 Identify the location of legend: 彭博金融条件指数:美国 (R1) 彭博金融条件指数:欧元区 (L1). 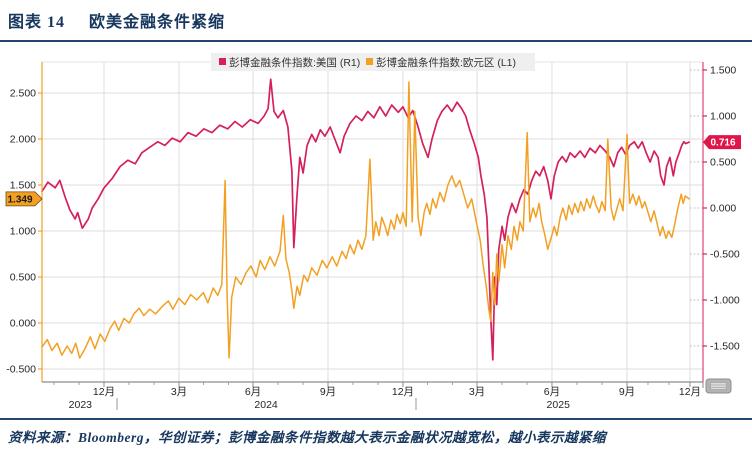
(373, 62).